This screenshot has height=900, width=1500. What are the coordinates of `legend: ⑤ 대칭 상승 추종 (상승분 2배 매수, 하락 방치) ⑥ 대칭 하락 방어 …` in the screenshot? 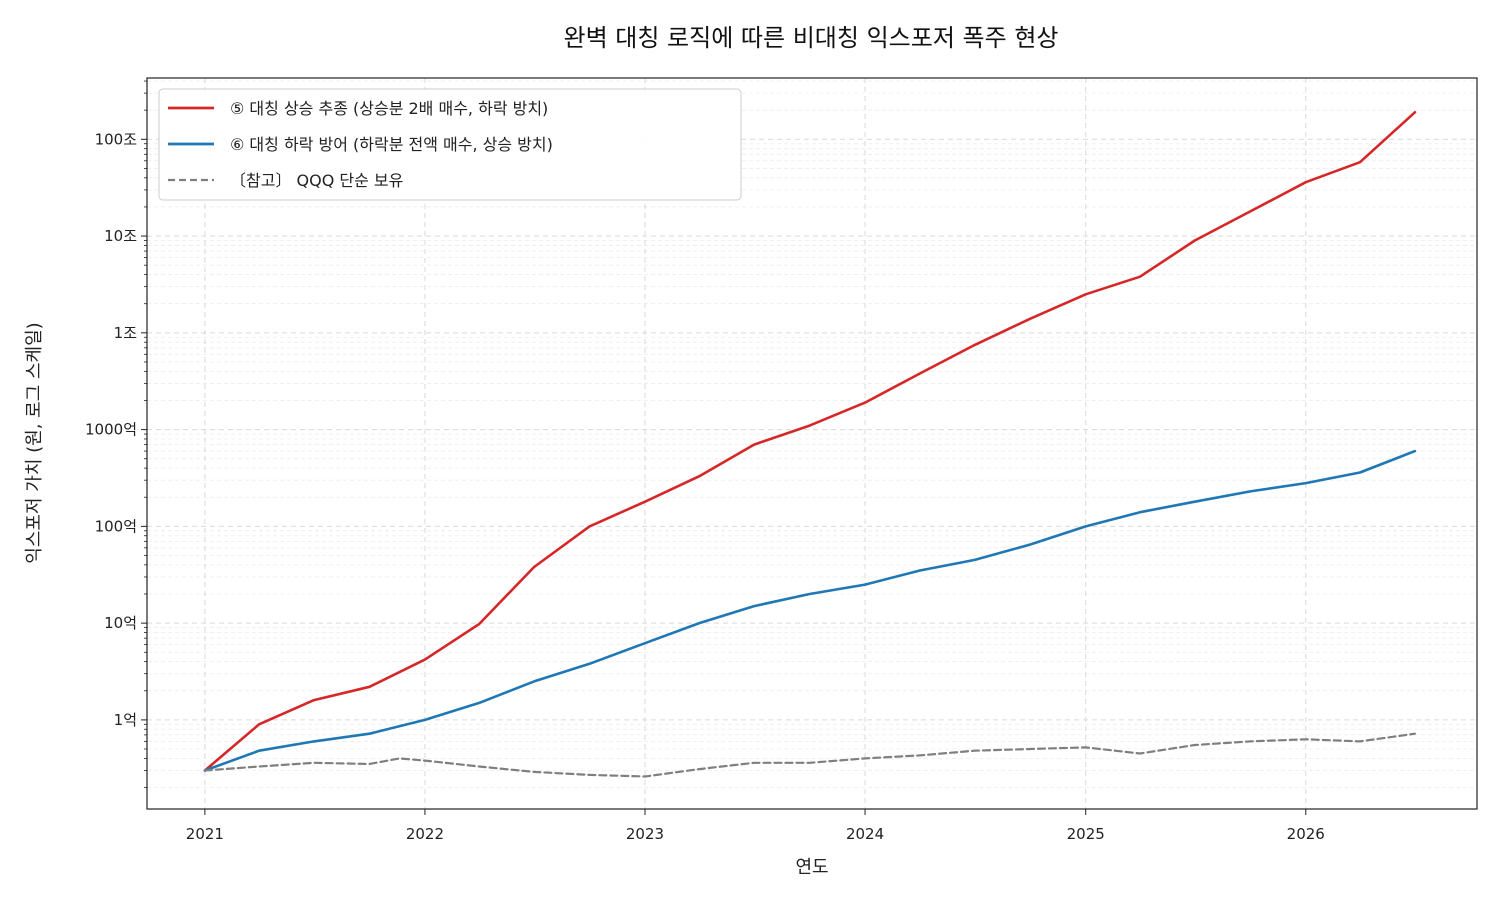 It's located at (450, 144).